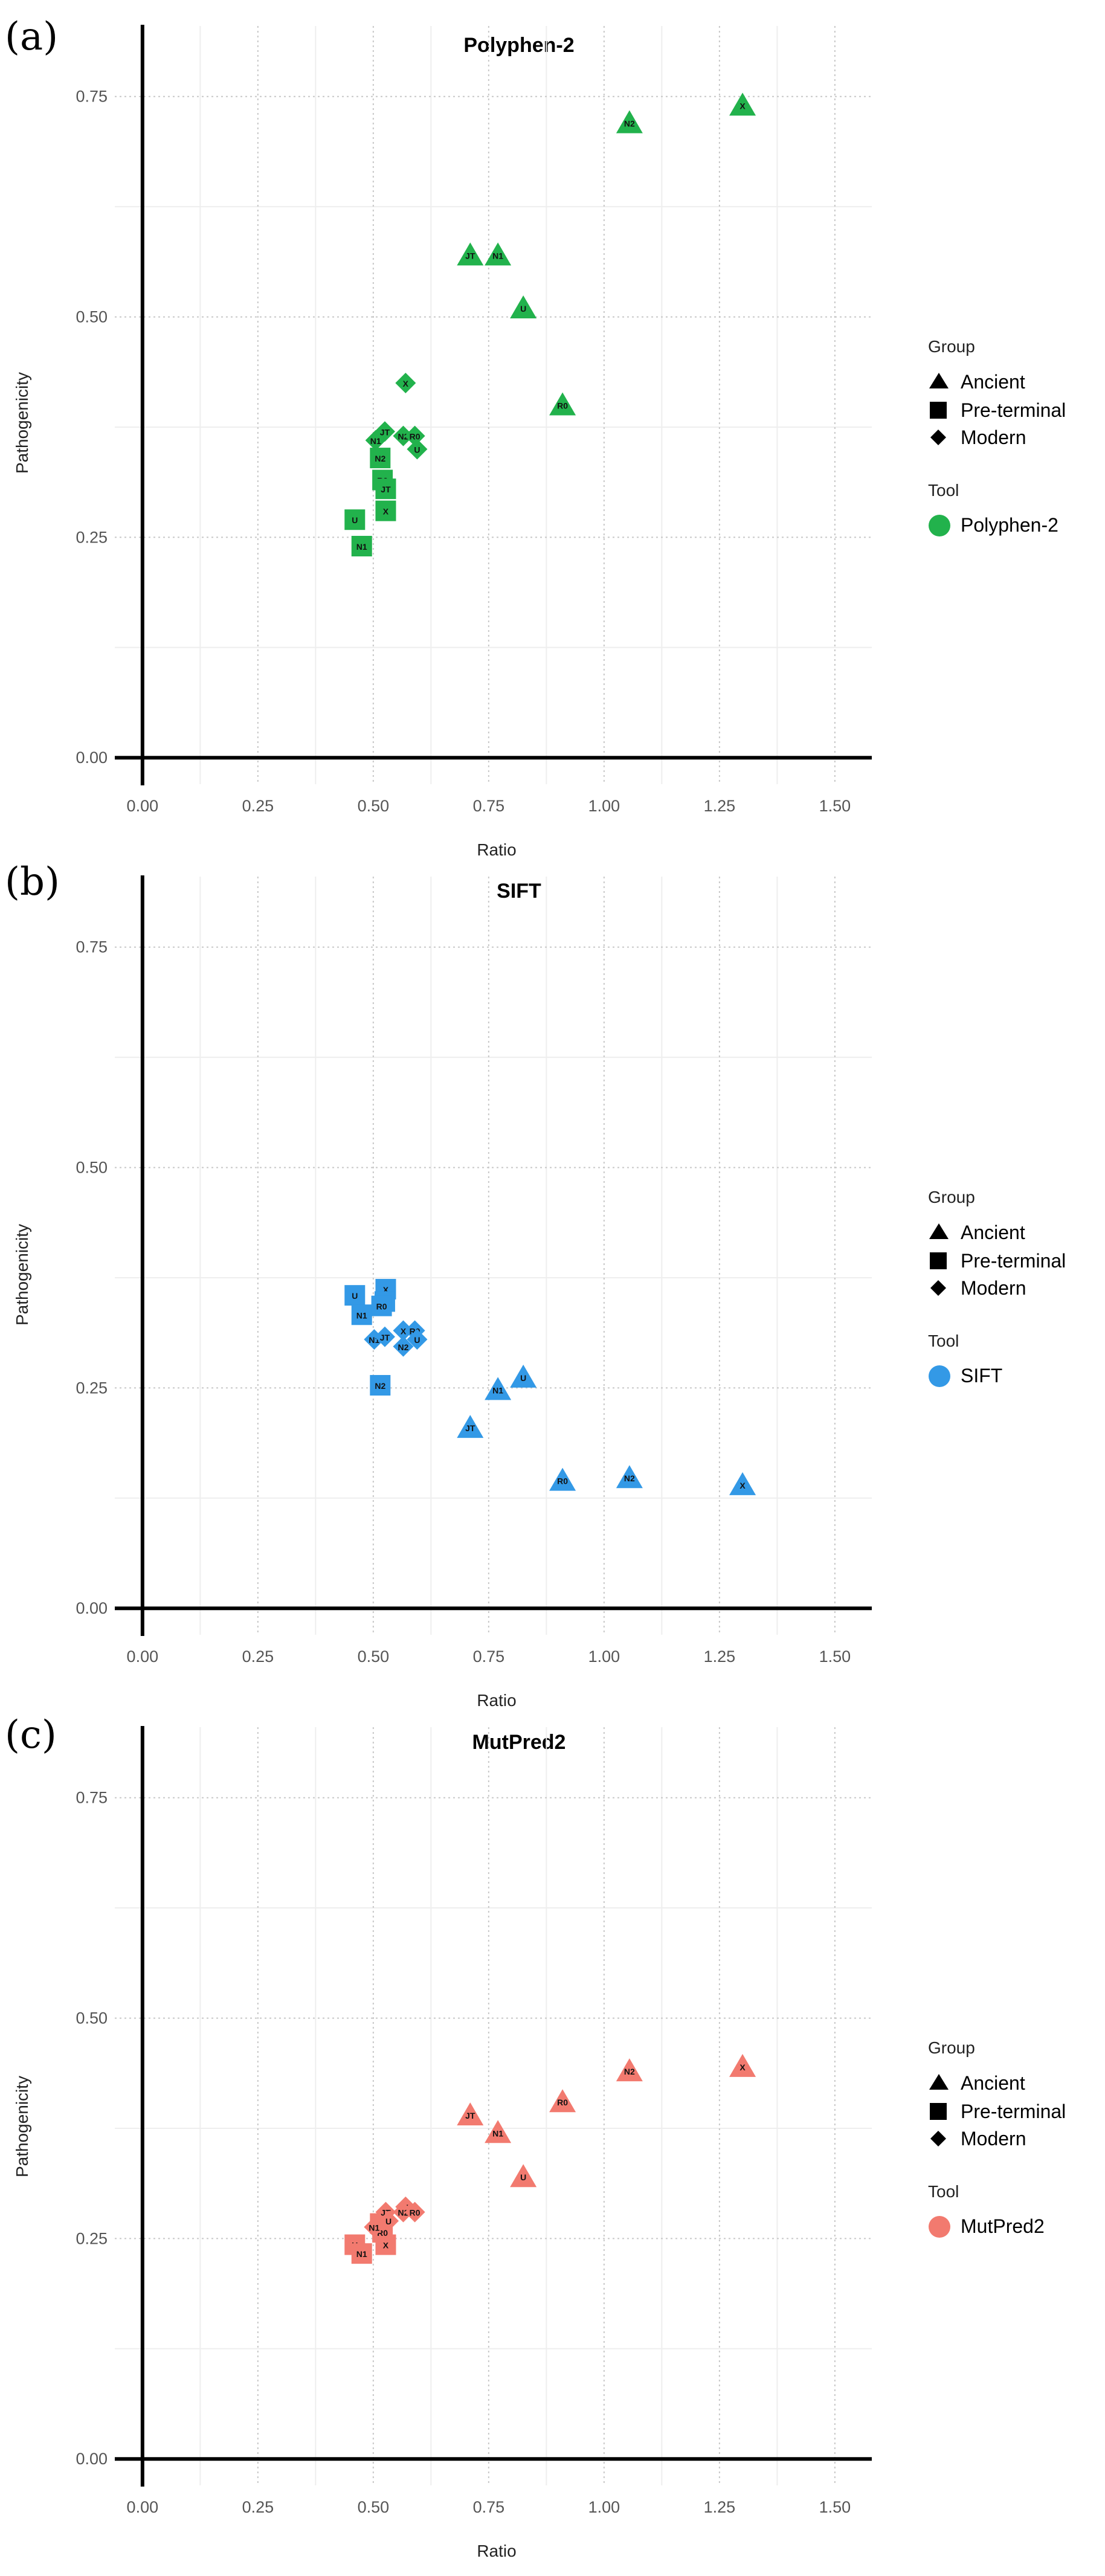 The width and height of the screenshot is (1105, 2576). Describe the element at coordinates (92, 97) in the screenshot. I see `y-tick-label: 0.75` at that location.